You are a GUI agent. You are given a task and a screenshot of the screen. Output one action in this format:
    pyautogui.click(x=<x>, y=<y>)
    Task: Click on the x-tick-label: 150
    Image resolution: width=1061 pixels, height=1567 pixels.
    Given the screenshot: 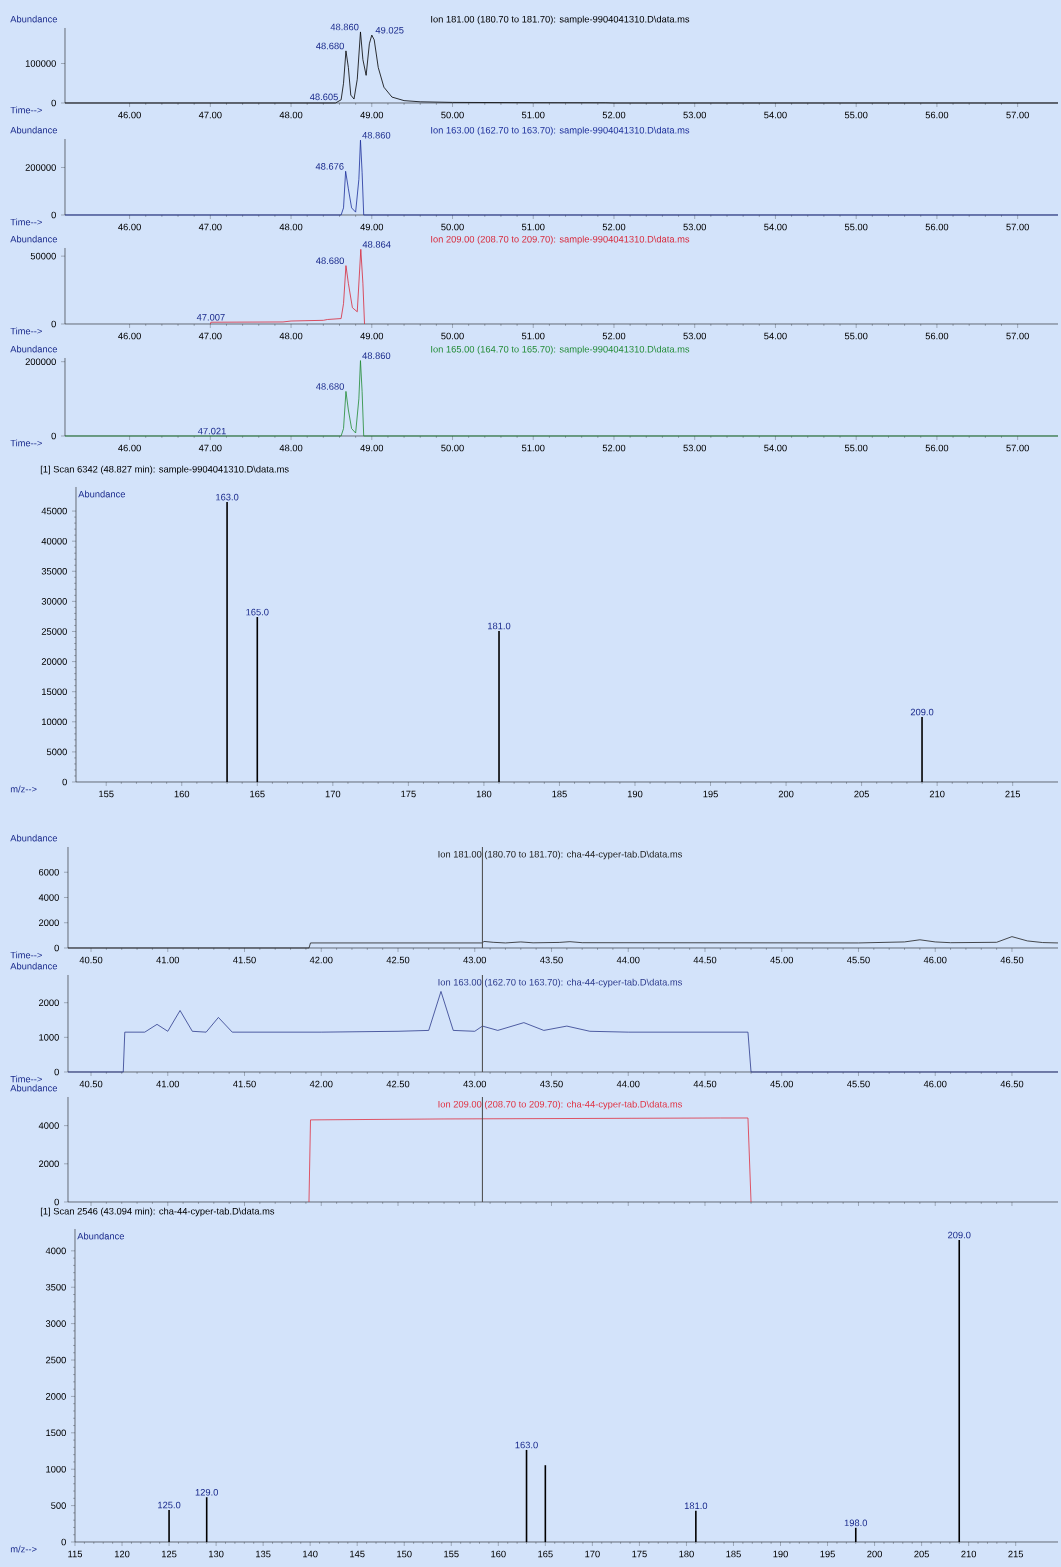 What is the action you would take?
    pyautogui.click(x=404, y=1554)
    